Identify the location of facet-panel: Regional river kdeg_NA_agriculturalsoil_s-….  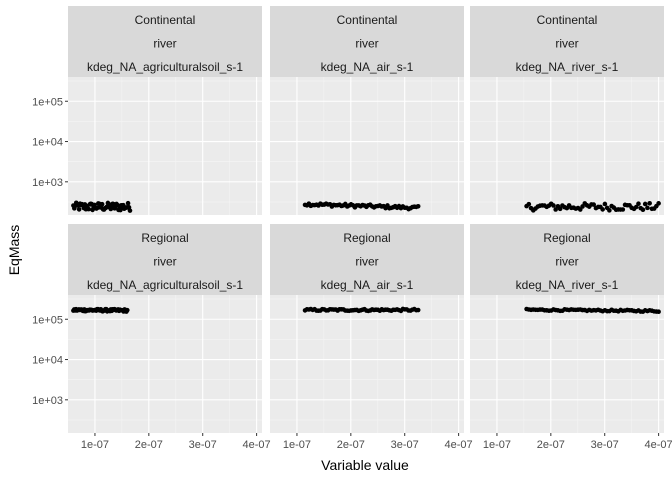
(165, 328).